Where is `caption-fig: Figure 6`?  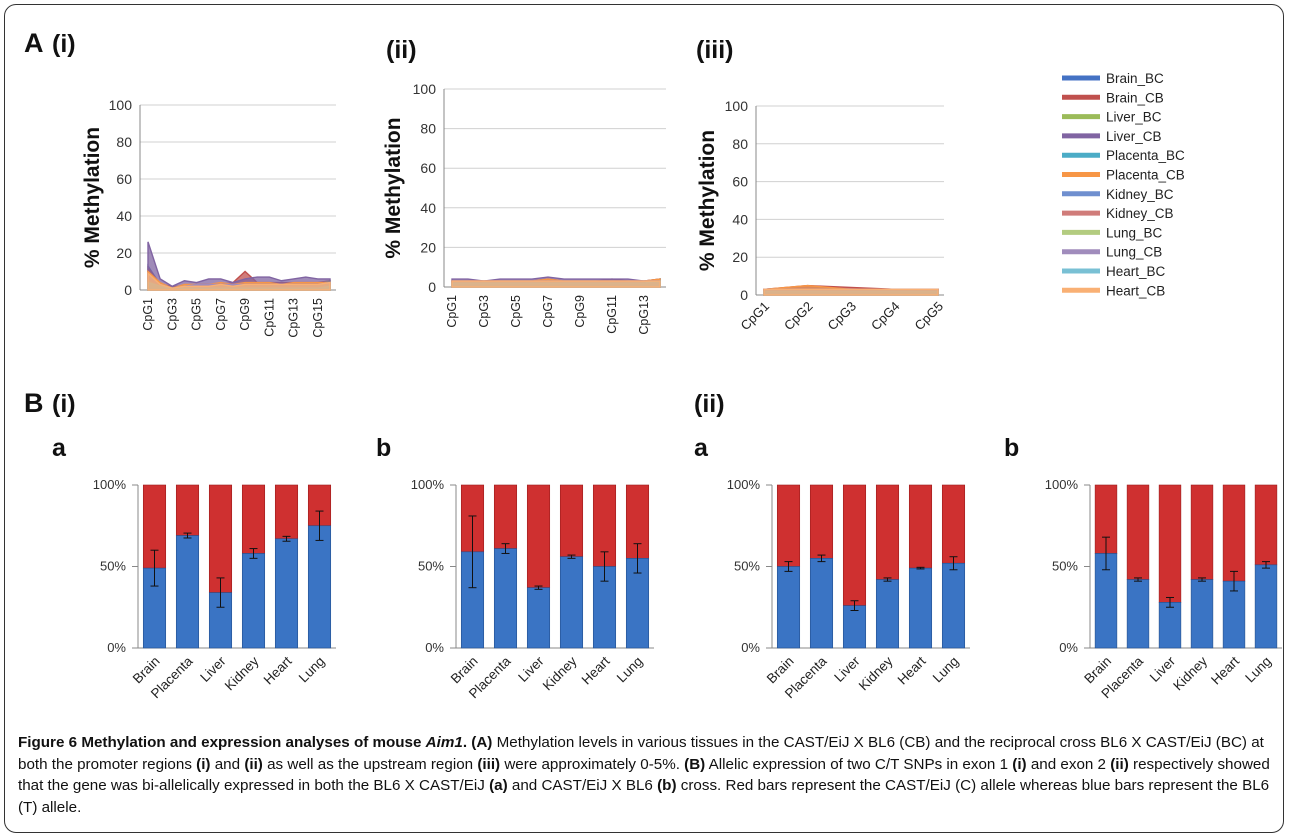
caption-fig: Figure 6 is located at coordinates (48, 742).